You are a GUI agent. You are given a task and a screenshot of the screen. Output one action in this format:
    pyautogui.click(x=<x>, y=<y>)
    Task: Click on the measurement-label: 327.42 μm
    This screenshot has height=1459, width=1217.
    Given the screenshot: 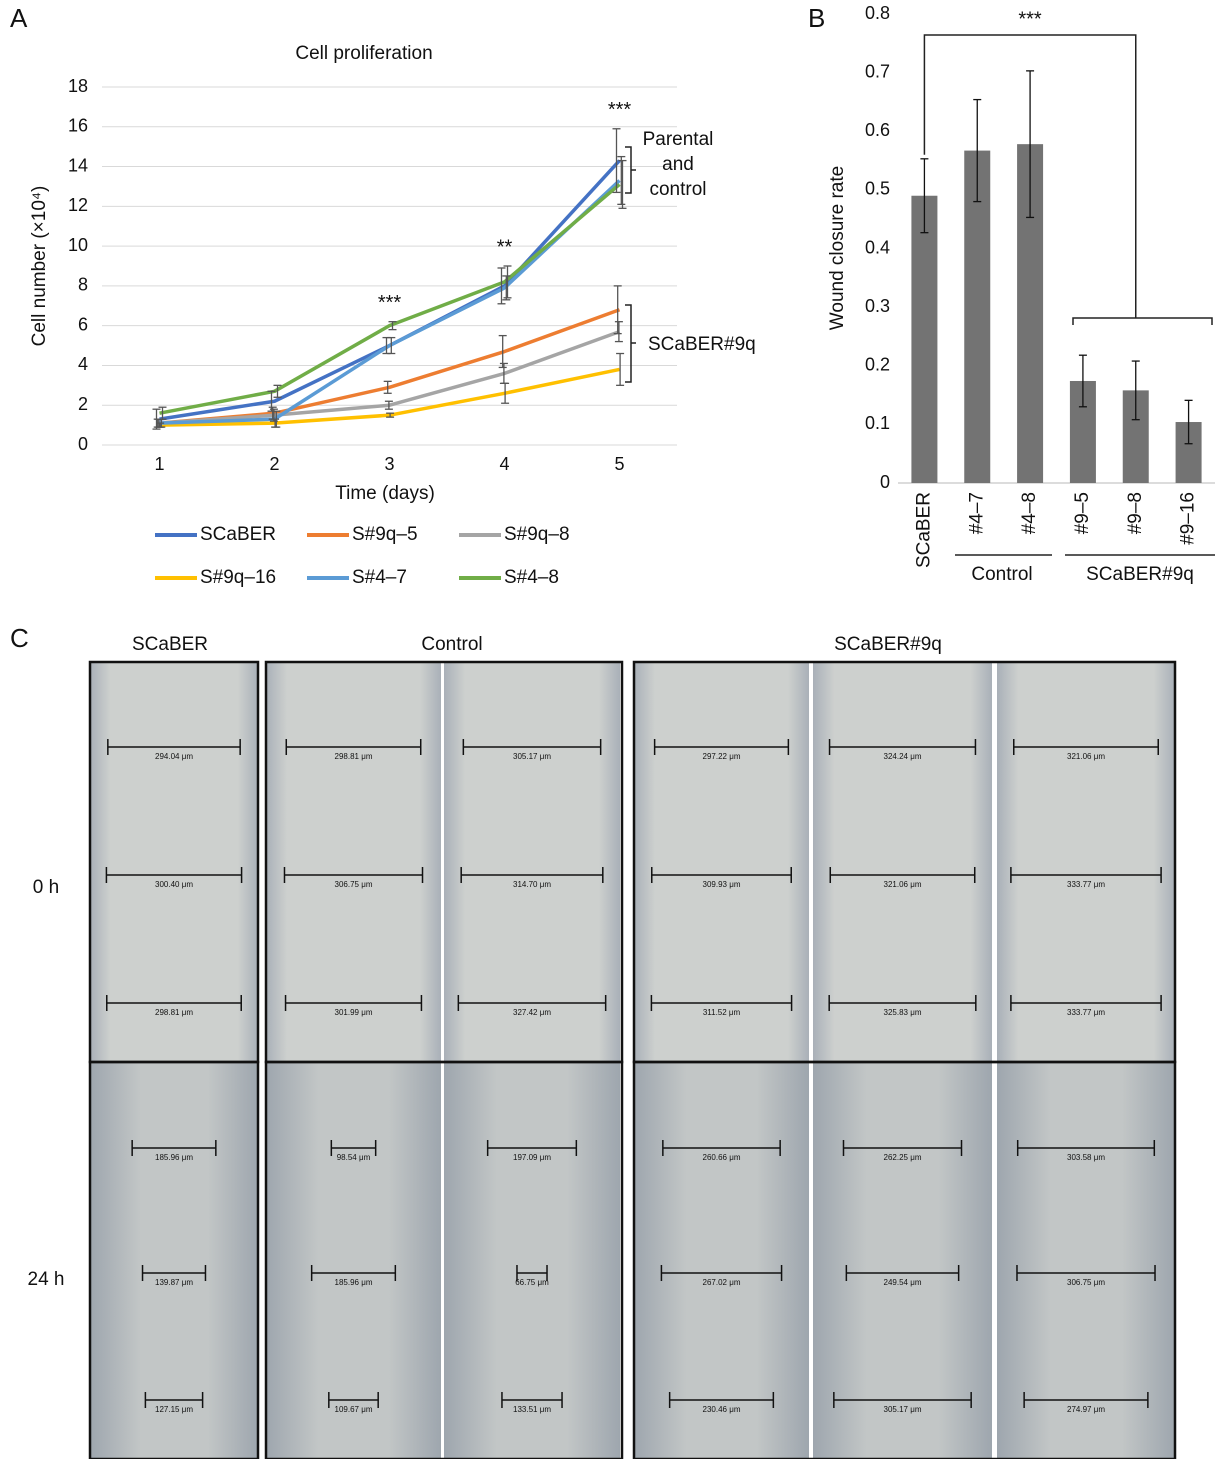 What is the action you would take?
    pyautogui.click(x=532, y=1012)
    